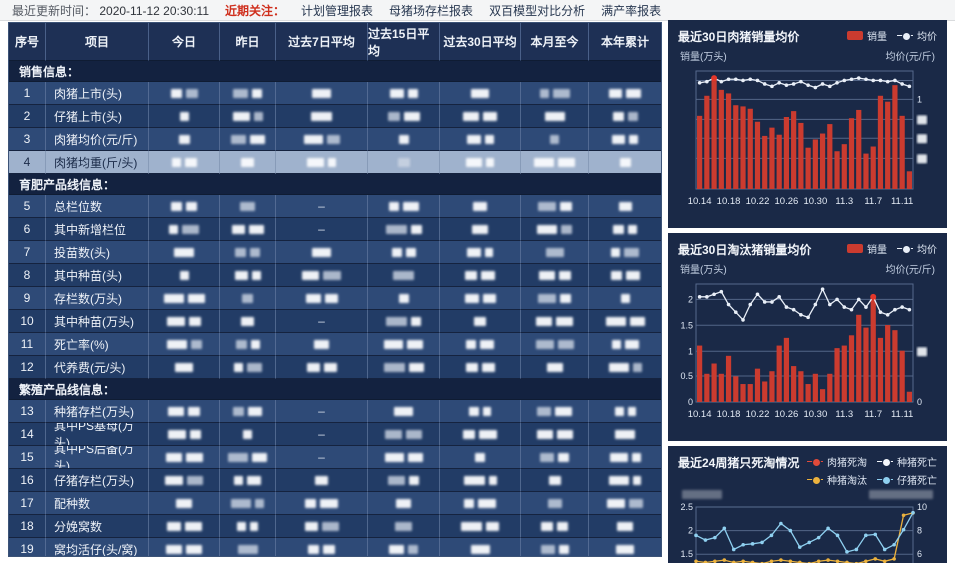  Describe the element at coordinates (335, 547) in the screenshot. I see `table-row: 19 窝均活仔(头/窝)` at that location.